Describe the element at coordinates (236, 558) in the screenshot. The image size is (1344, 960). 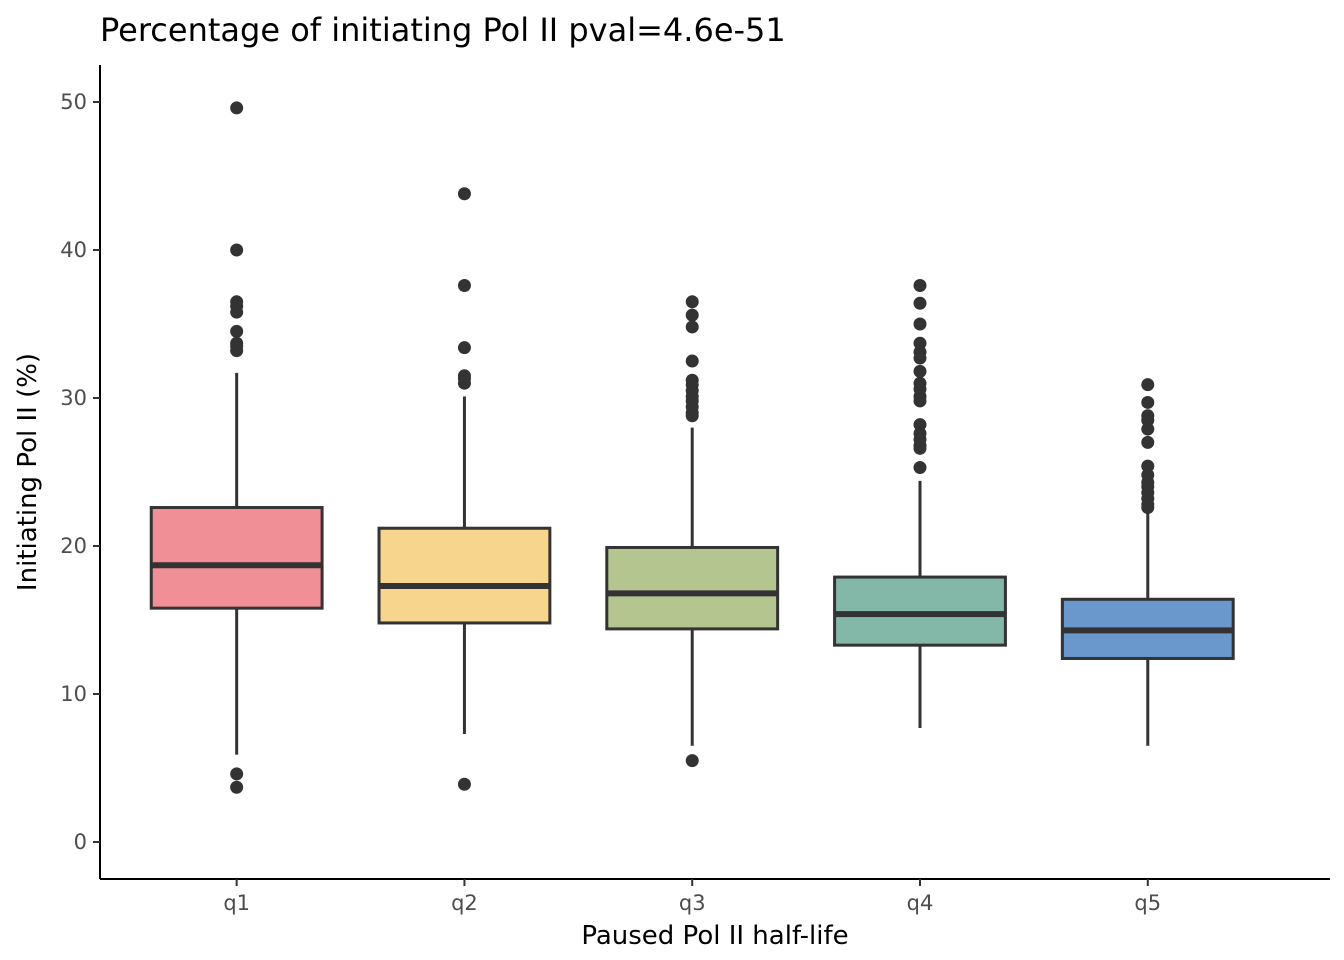
I see `box-q1` at that location.